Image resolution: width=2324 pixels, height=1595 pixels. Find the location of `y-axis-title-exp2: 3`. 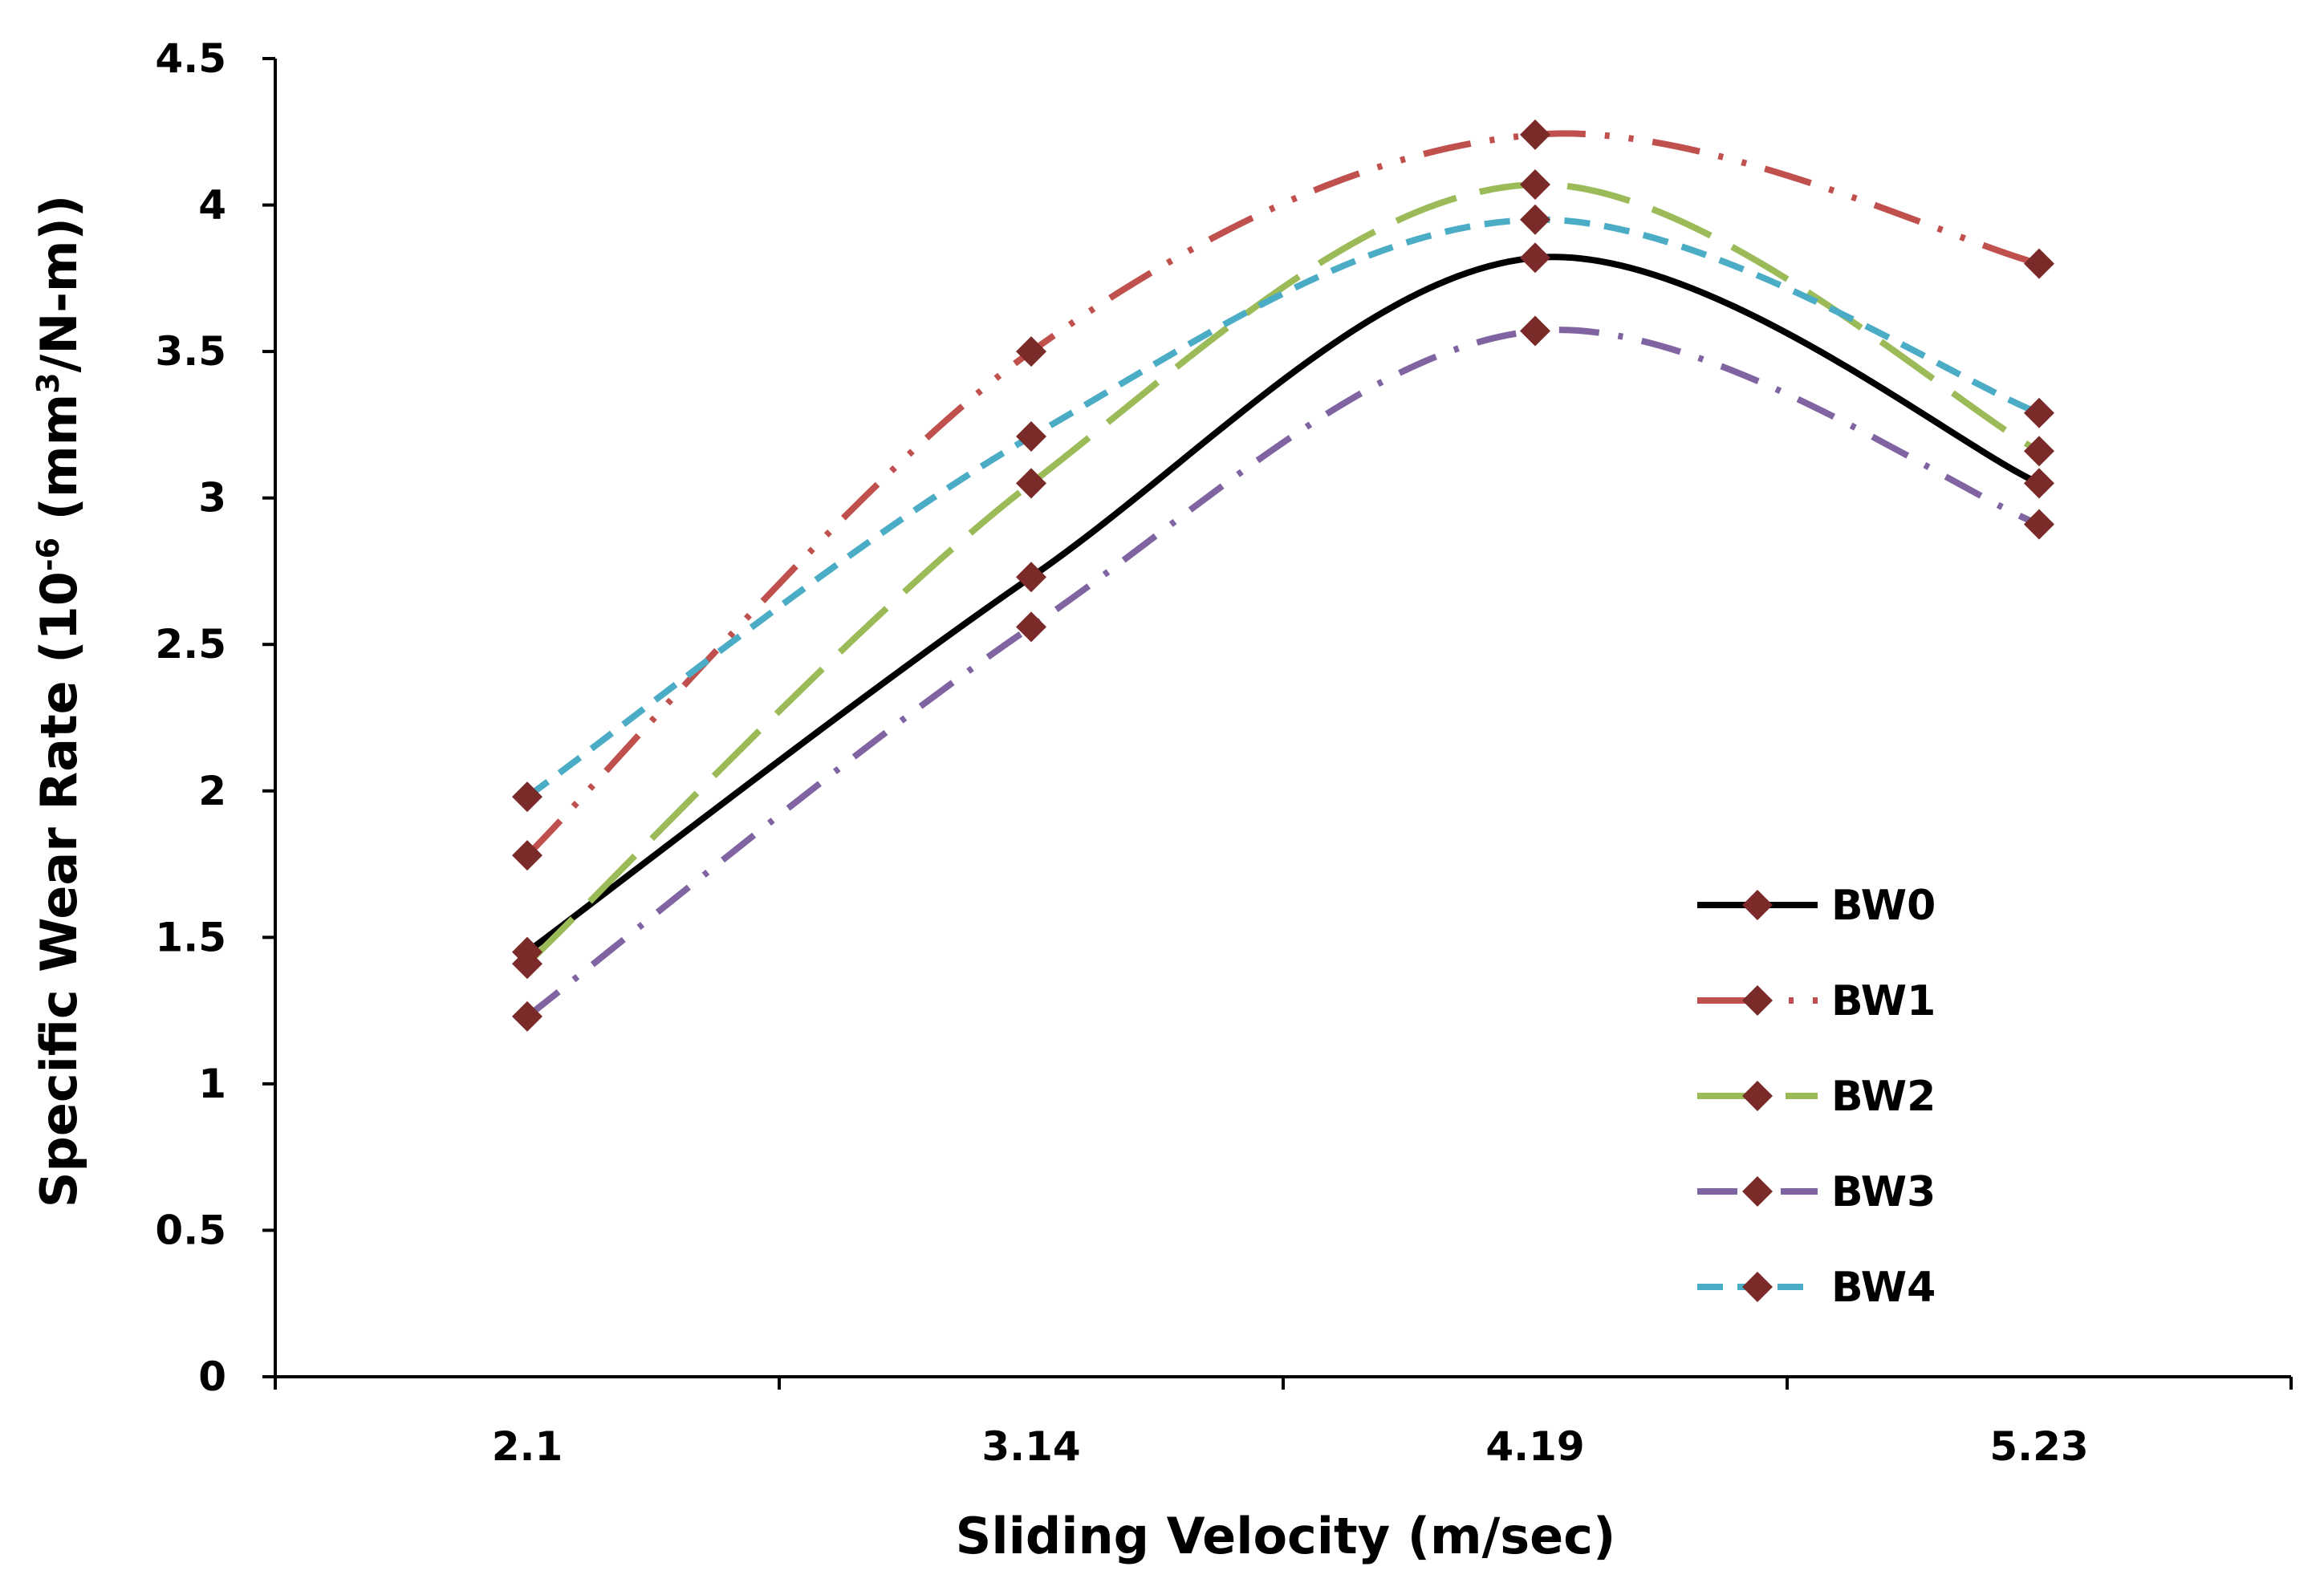

y-axis-title-exp2: 3 is located at coordinates (48, 383).